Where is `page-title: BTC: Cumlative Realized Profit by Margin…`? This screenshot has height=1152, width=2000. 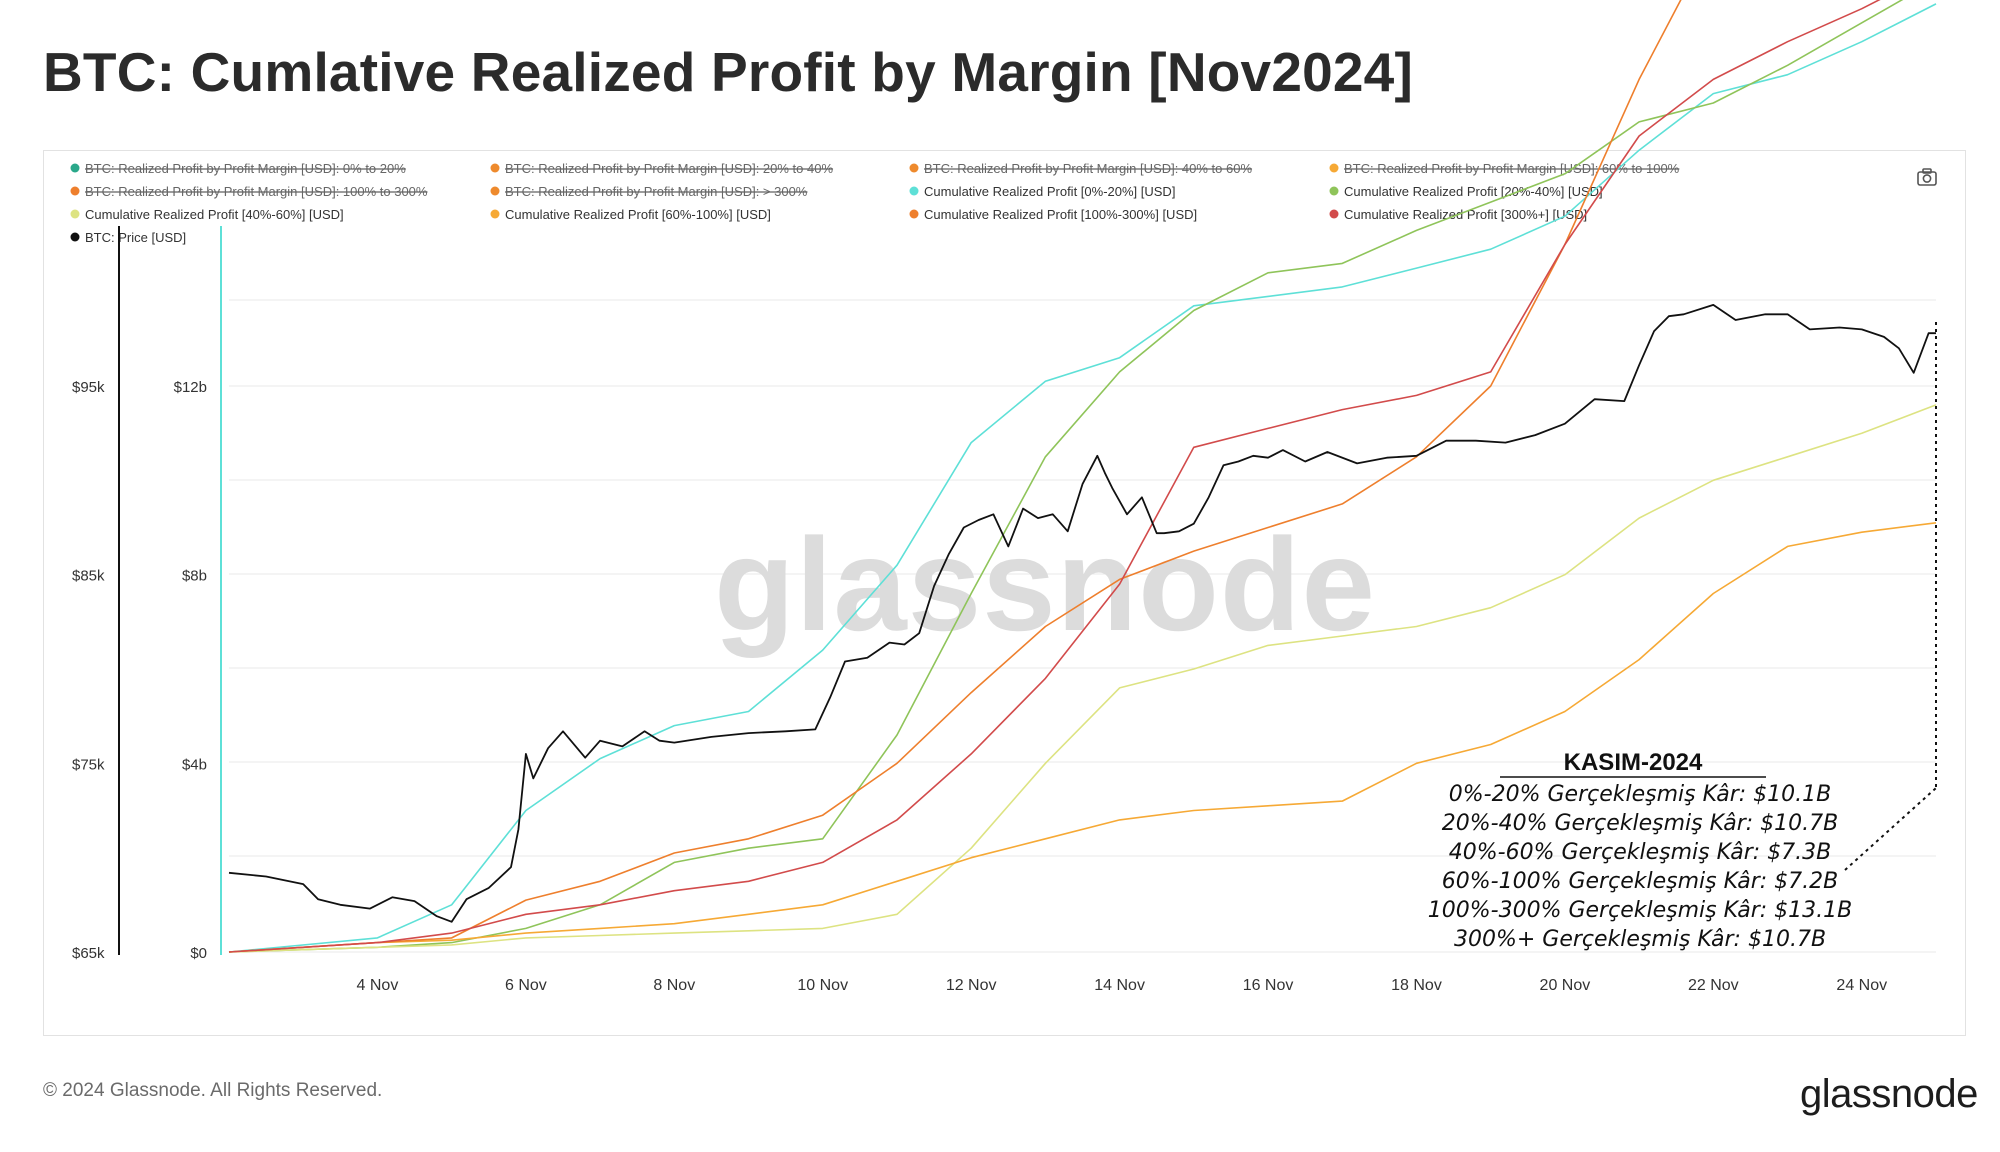
page-title: BTC: Cumlative Realized Profit by Margin… is located at coordinates (728, 72).